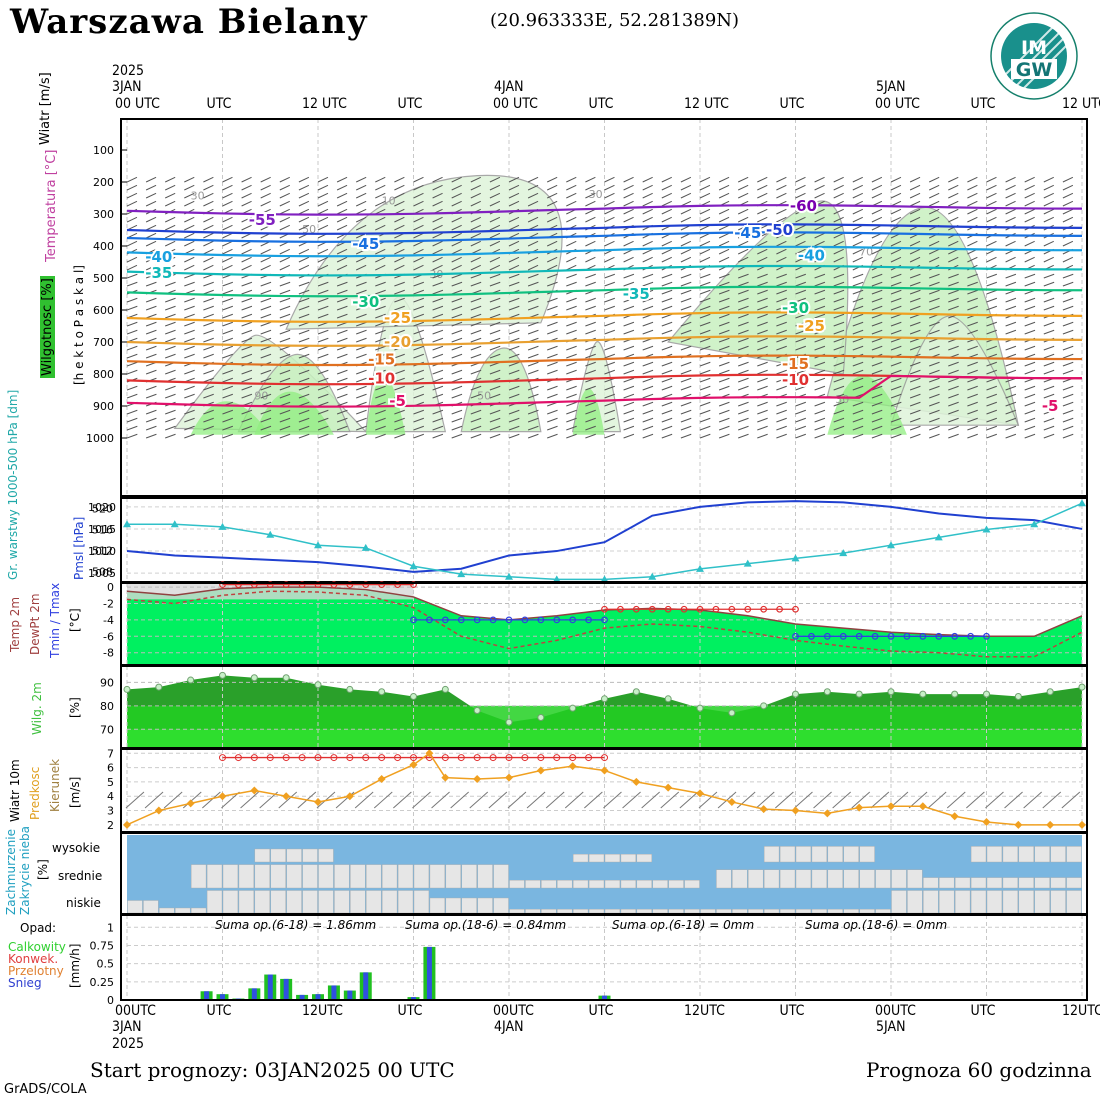  What do you see at coordinates (1050, 406) in the screenshot?
I see `isotherm-label: -5` at bounding box center [1050, 406].